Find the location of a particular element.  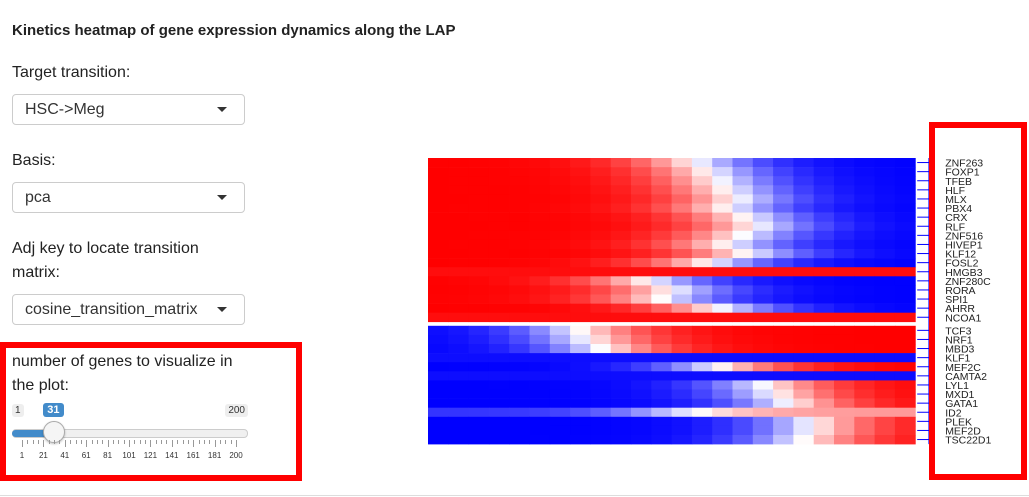

basis-select: pca is located at coordinates (128, 197).